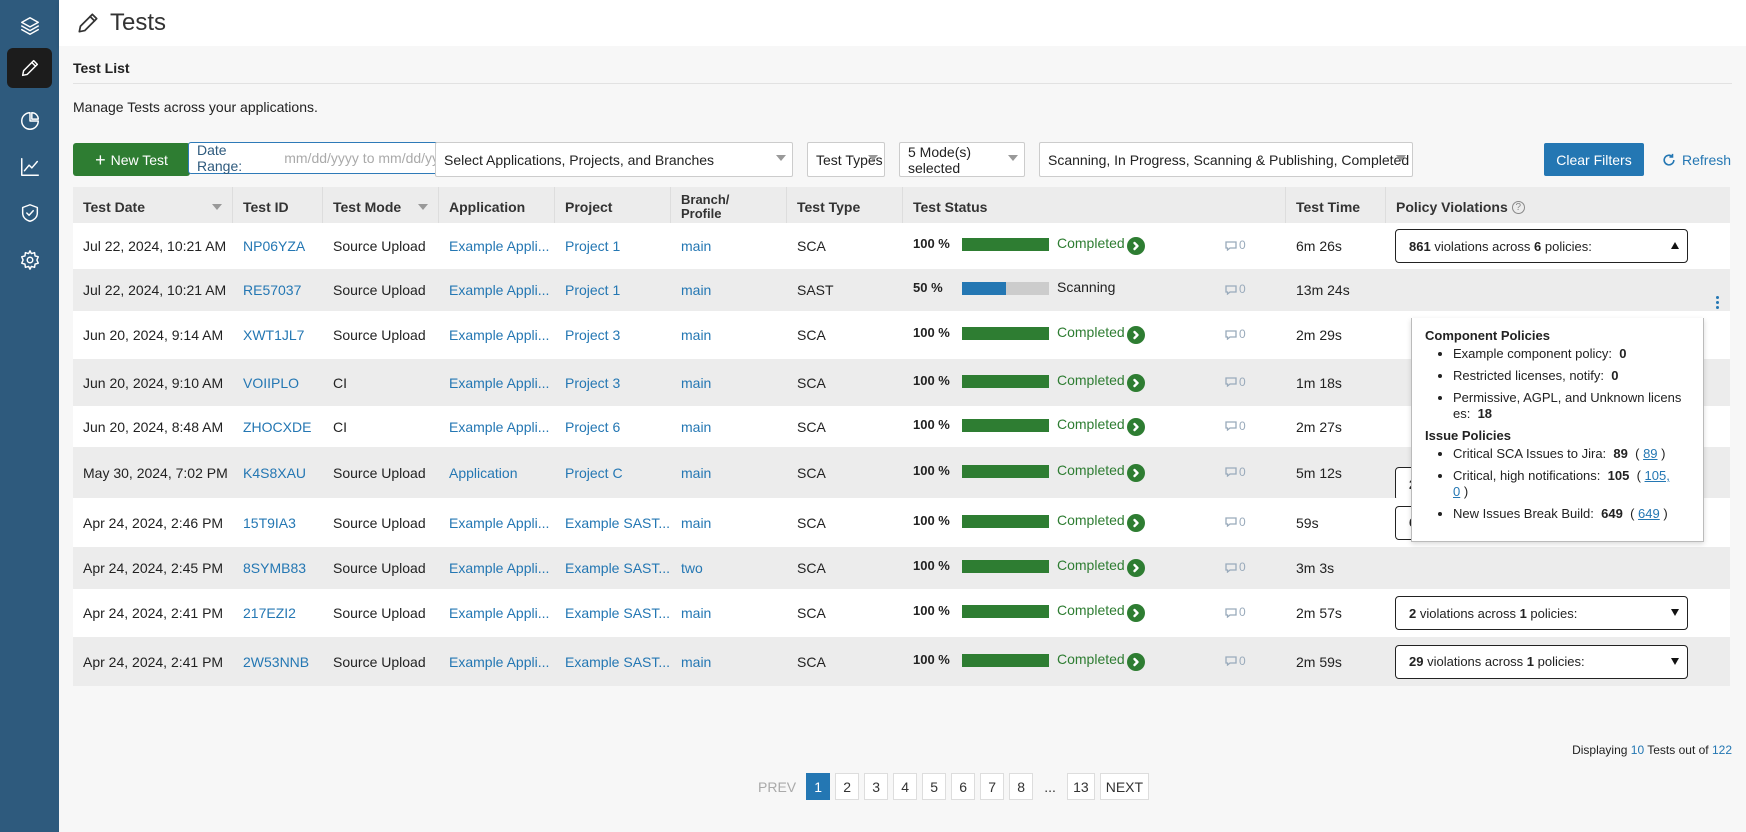 This screenshot has height=832, width=1746. Describe the element at coordinates (963, 786) in the screenshot. I see `page-6-button: 6` at that location.